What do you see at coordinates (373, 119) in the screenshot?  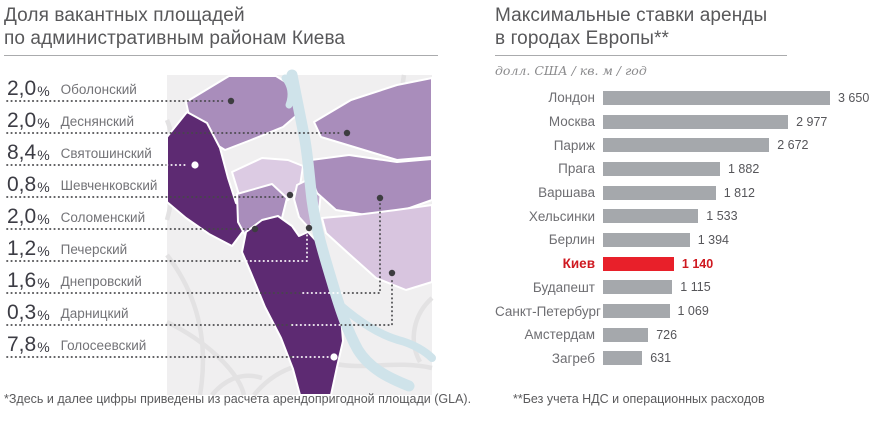 I see `map-district-desnyansky` at bounding box center [373, 119].